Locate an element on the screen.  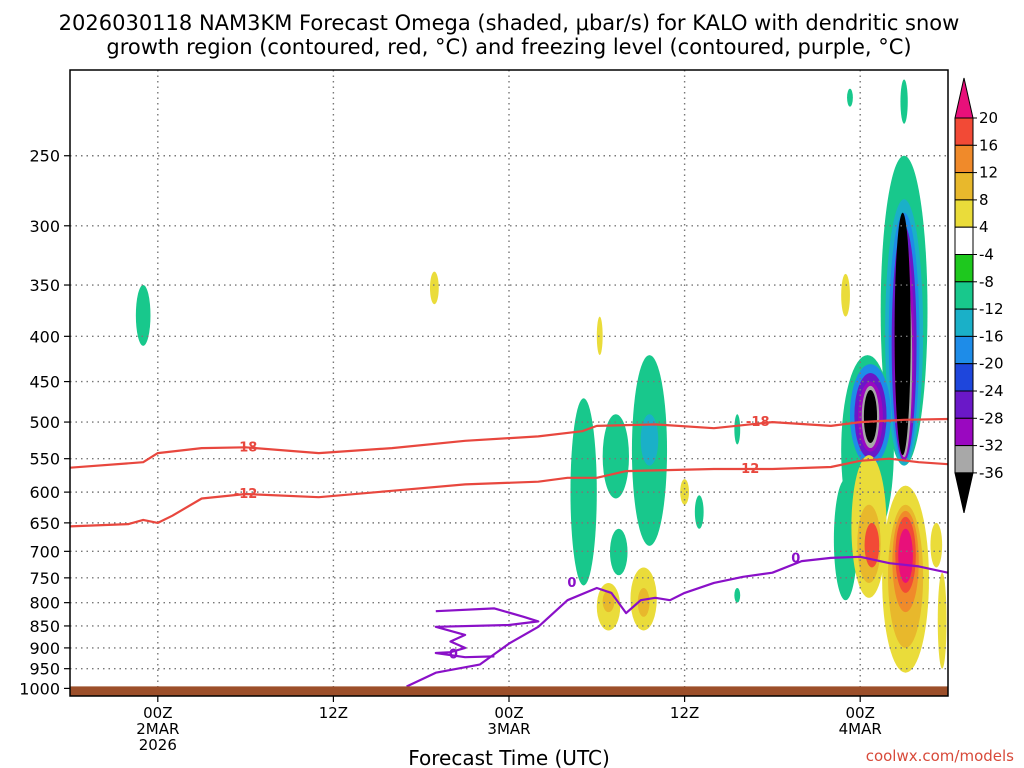
colorbar-label: -36 is located at coordinates (991, 473).